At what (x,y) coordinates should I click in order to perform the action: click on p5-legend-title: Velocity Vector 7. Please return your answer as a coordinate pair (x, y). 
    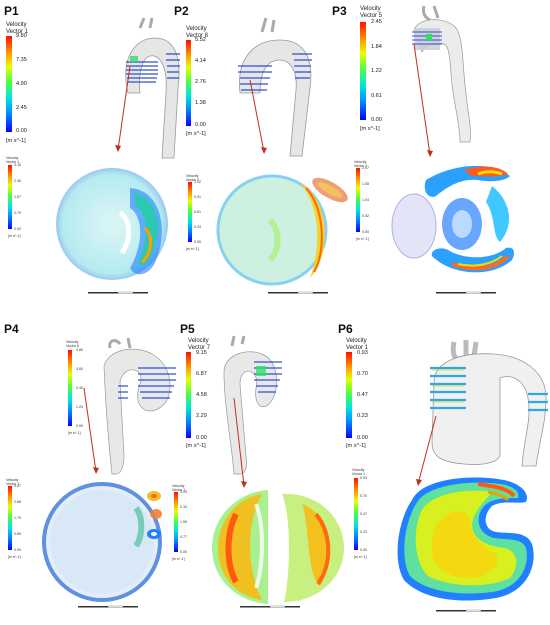
    Looking at the image, I should click on (199, 344).